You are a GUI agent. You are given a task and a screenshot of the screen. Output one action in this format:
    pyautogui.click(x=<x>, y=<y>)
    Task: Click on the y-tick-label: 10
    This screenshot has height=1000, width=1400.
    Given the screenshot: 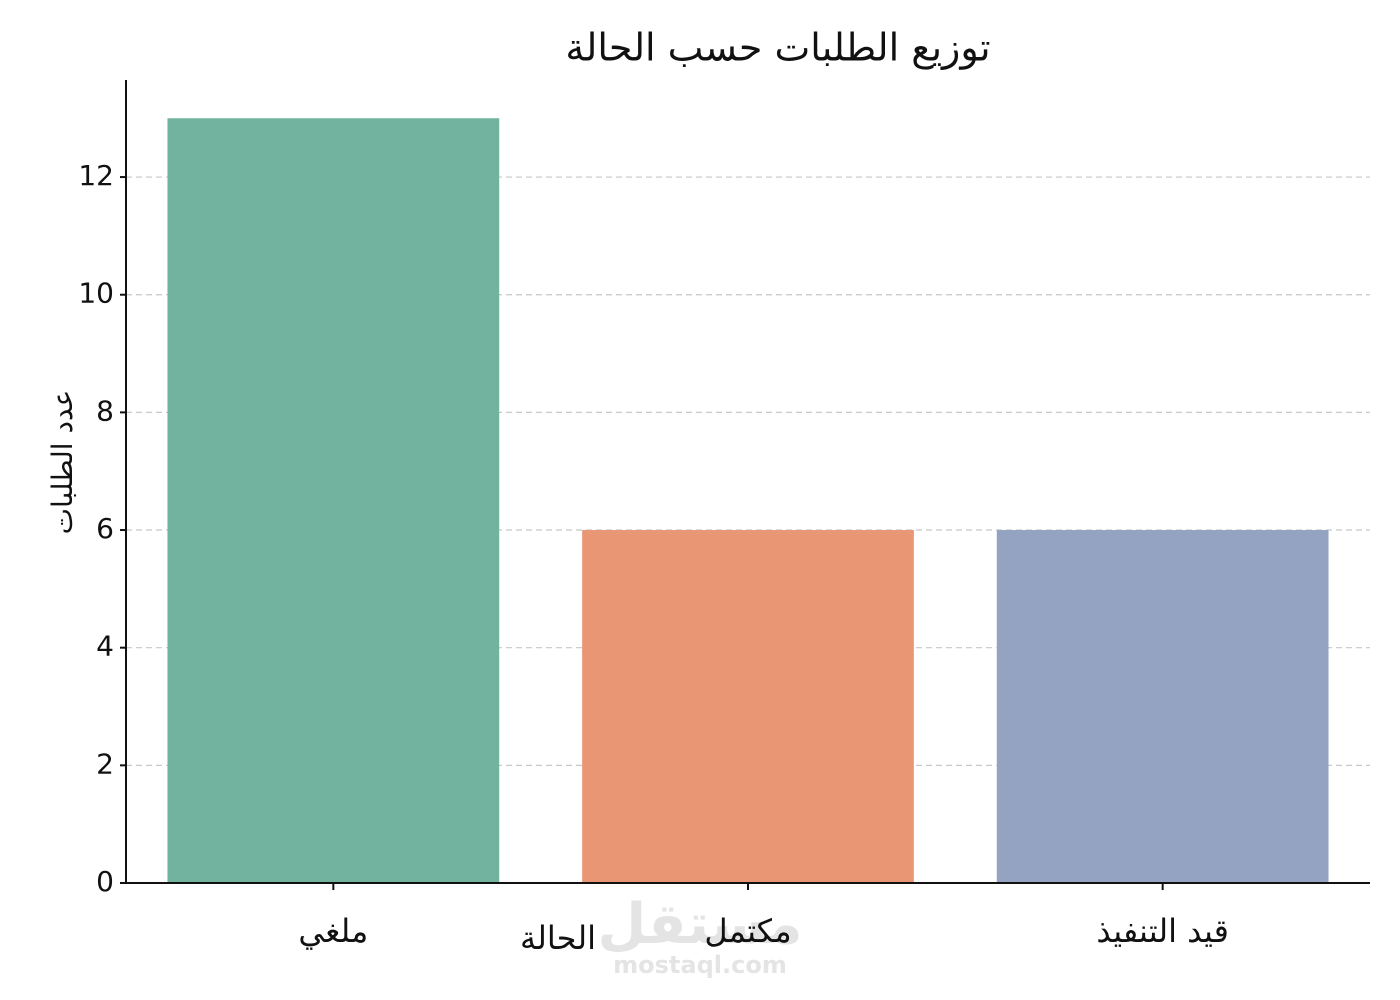 What is the action you would take?
    pyautogui.click(x=96, y=293)
    